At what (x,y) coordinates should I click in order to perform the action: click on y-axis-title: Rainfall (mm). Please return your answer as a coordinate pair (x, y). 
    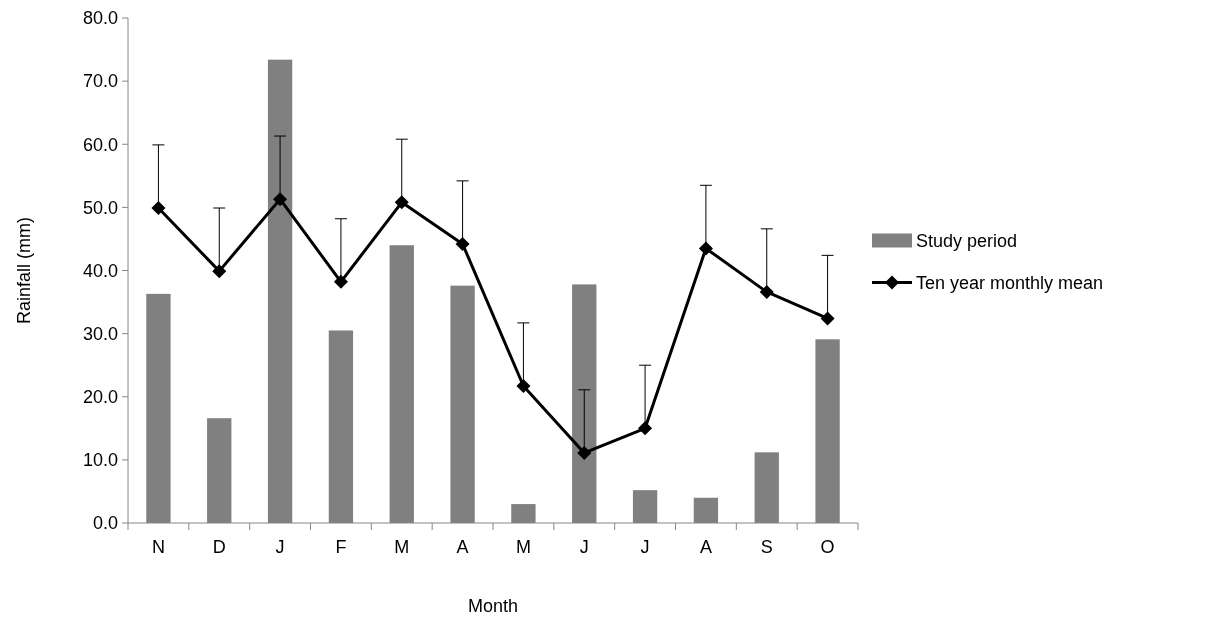
    Looking at the image, I should click on (24, 270).